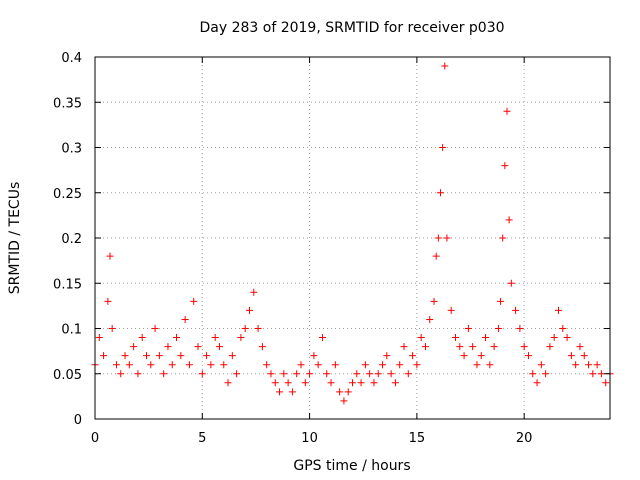 The height and width of the screenshot is (480, 640). What do you see at coordinates (67, 284) in the screenshot?
I see `y-tick-label: 0.15` at bounding box center [67, 284].